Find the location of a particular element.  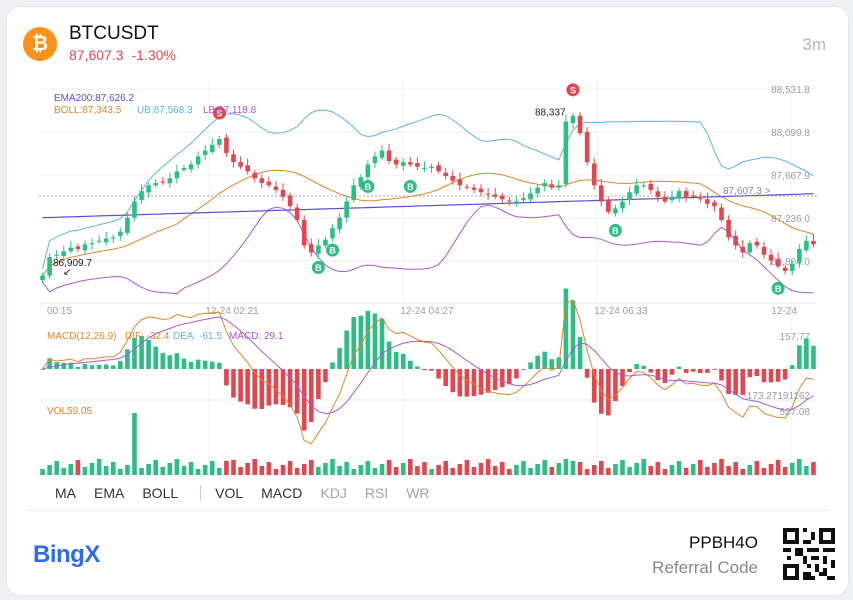

dif-legend: DIF: -32.4 is located at coordinates (147, 336).